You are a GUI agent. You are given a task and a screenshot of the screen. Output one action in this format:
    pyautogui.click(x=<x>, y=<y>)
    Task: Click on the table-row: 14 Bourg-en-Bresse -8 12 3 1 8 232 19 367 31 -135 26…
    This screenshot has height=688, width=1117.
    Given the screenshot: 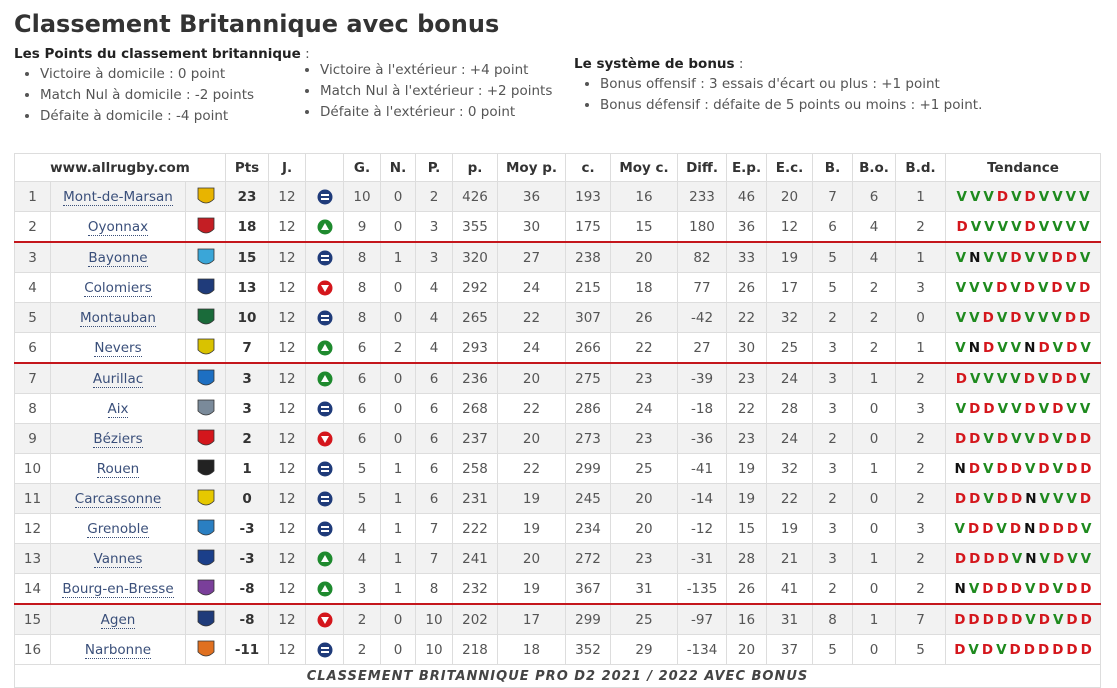 What is the action you would take?
    pyautogui.click(x=558, y=589)
    